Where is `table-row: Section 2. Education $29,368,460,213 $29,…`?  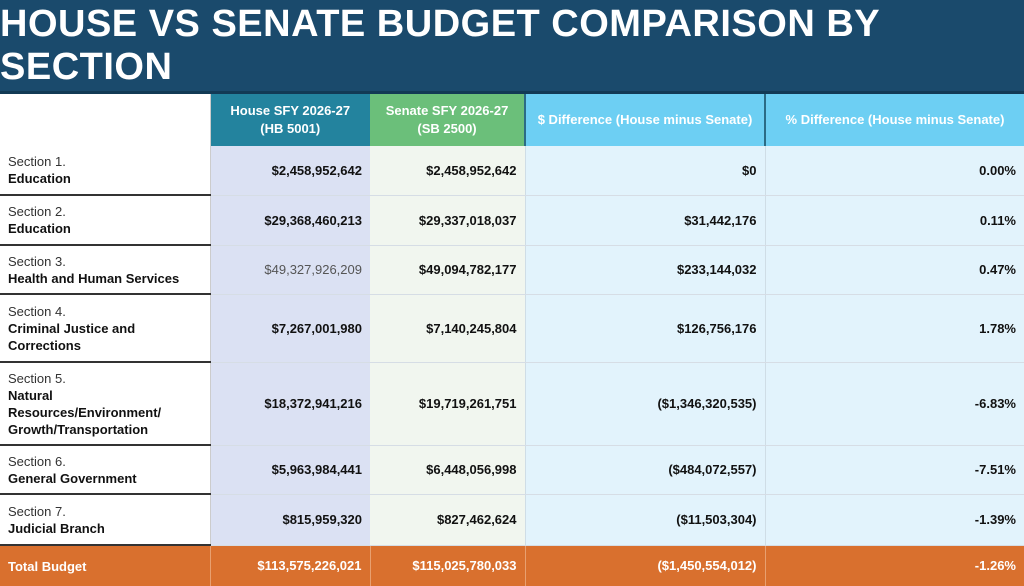 table-row: Section 2. Education $29,368,460,213 $29,… is located at coordinates (512, 220).